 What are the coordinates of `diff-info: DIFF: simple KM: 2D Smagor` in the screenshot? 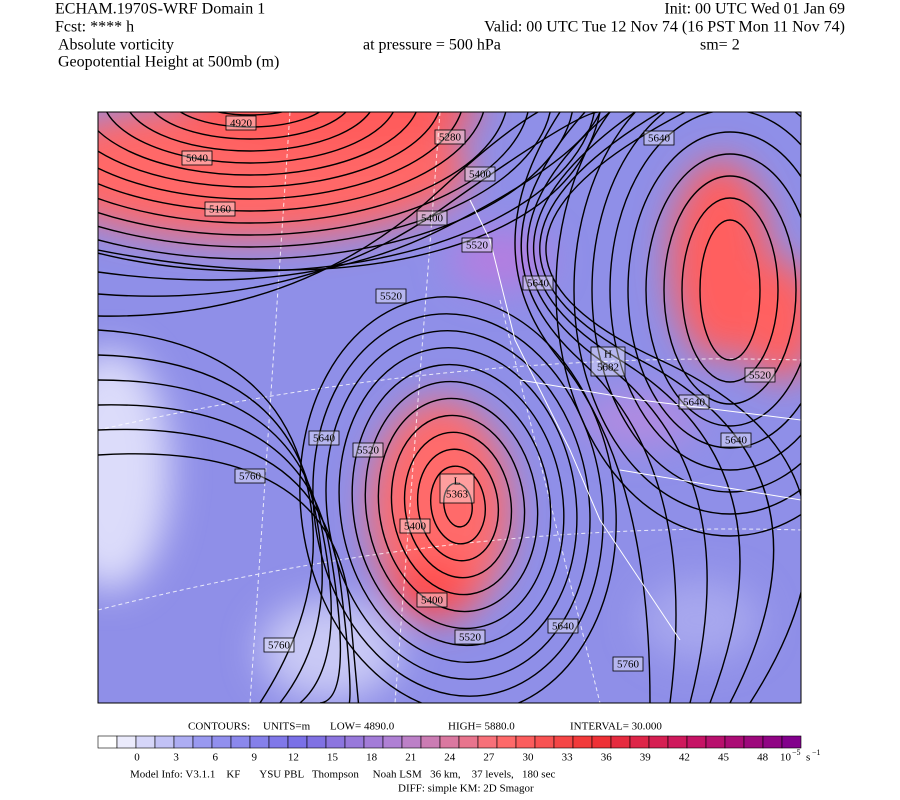 It's located at (466, 789).